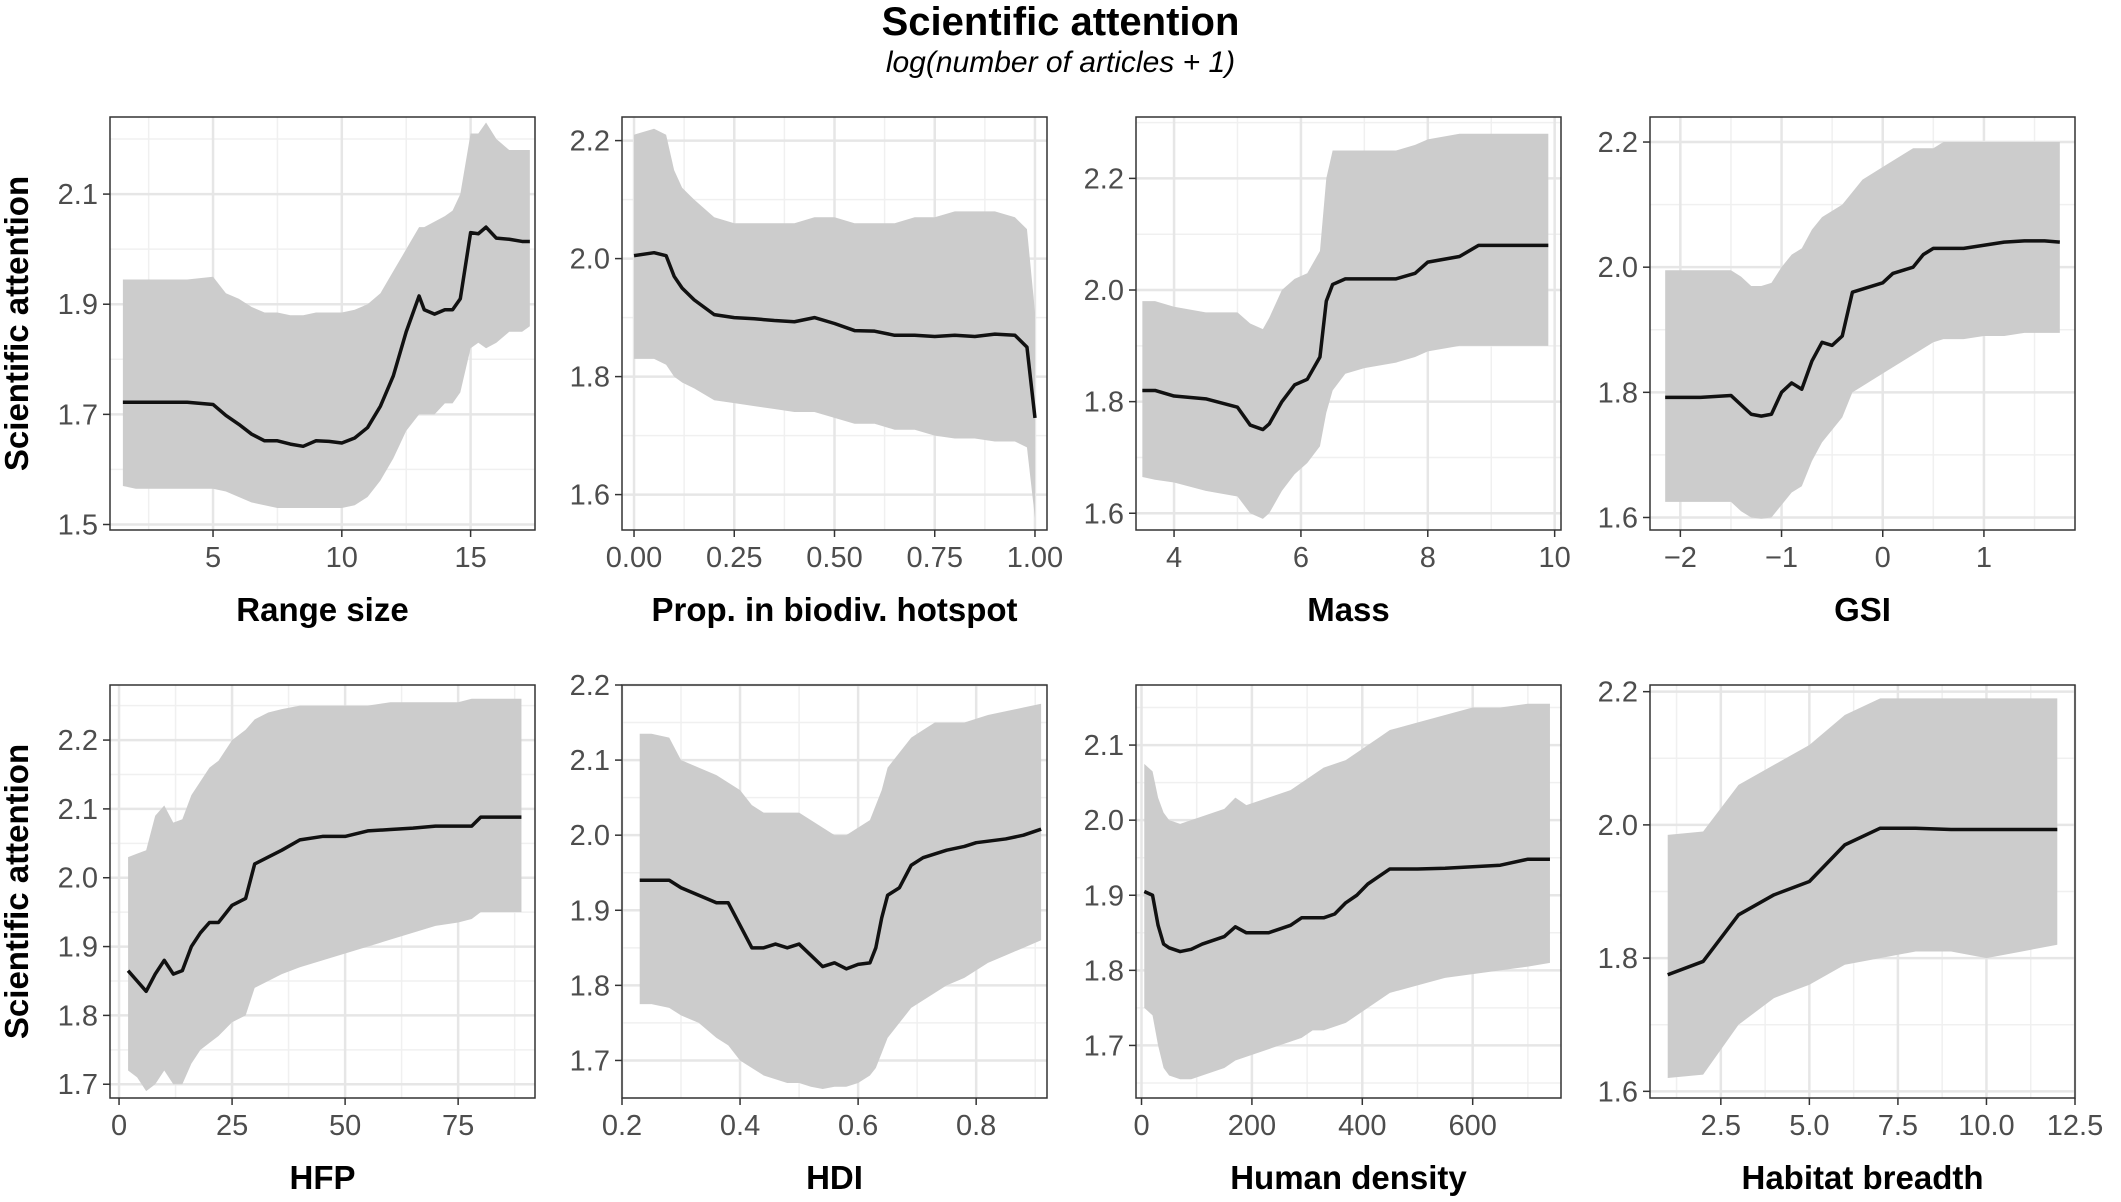  What do you see at coordinates (858, 1126) in the screenshot?
I see `x-tick-label: 0.6` at bounding box center [858, 1126].